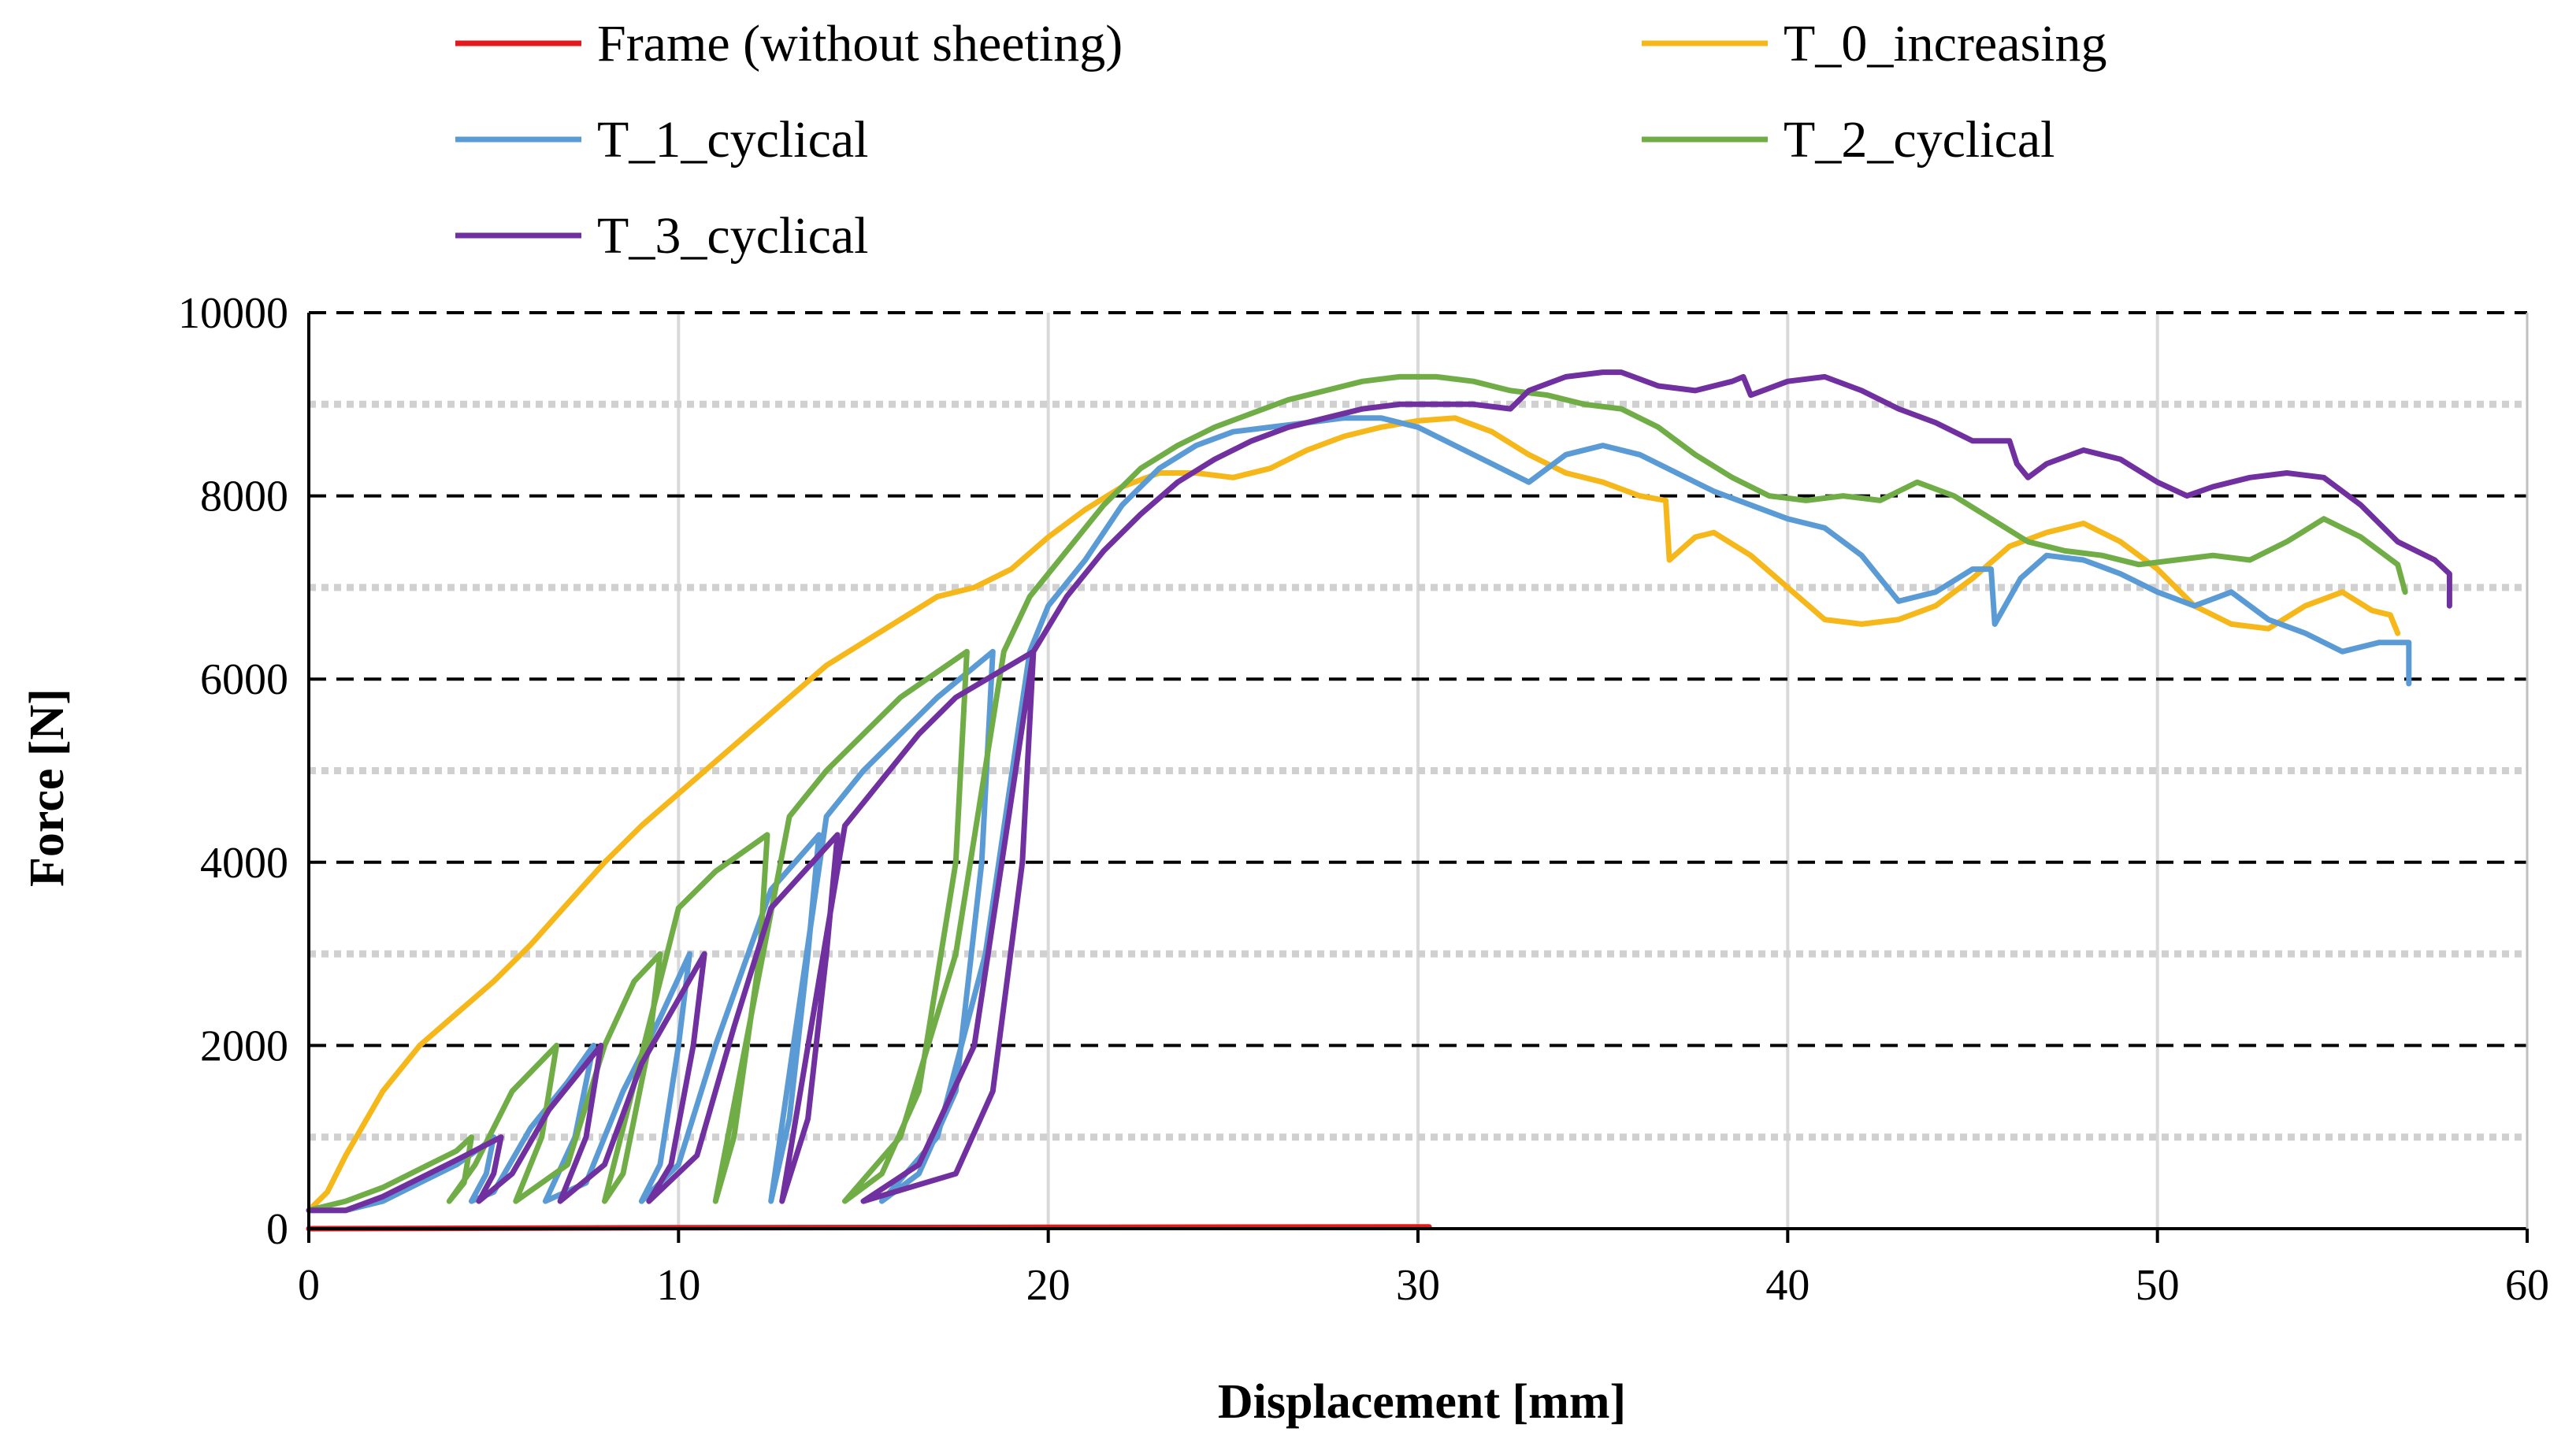 The image size is (2576, 1450). I want to click on x-tick-label: 60, so click(2527, 1285).